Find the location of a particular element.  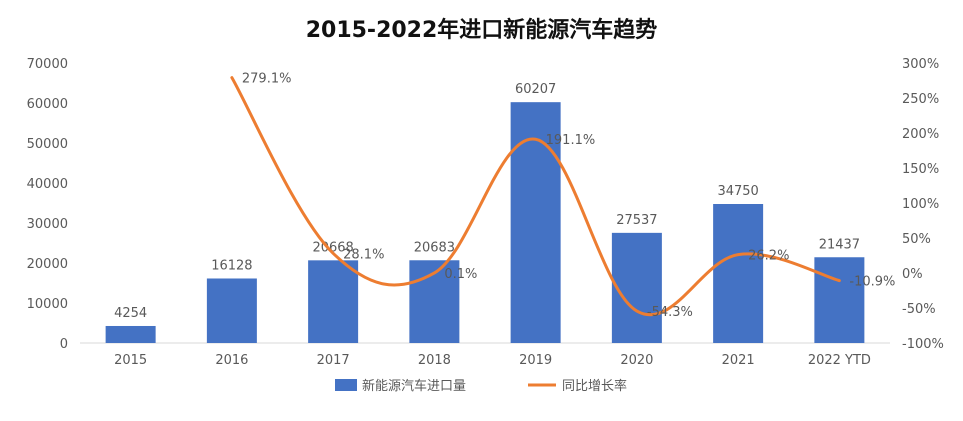

bar-data-label: 34750 is located at coordinates (737, 191).